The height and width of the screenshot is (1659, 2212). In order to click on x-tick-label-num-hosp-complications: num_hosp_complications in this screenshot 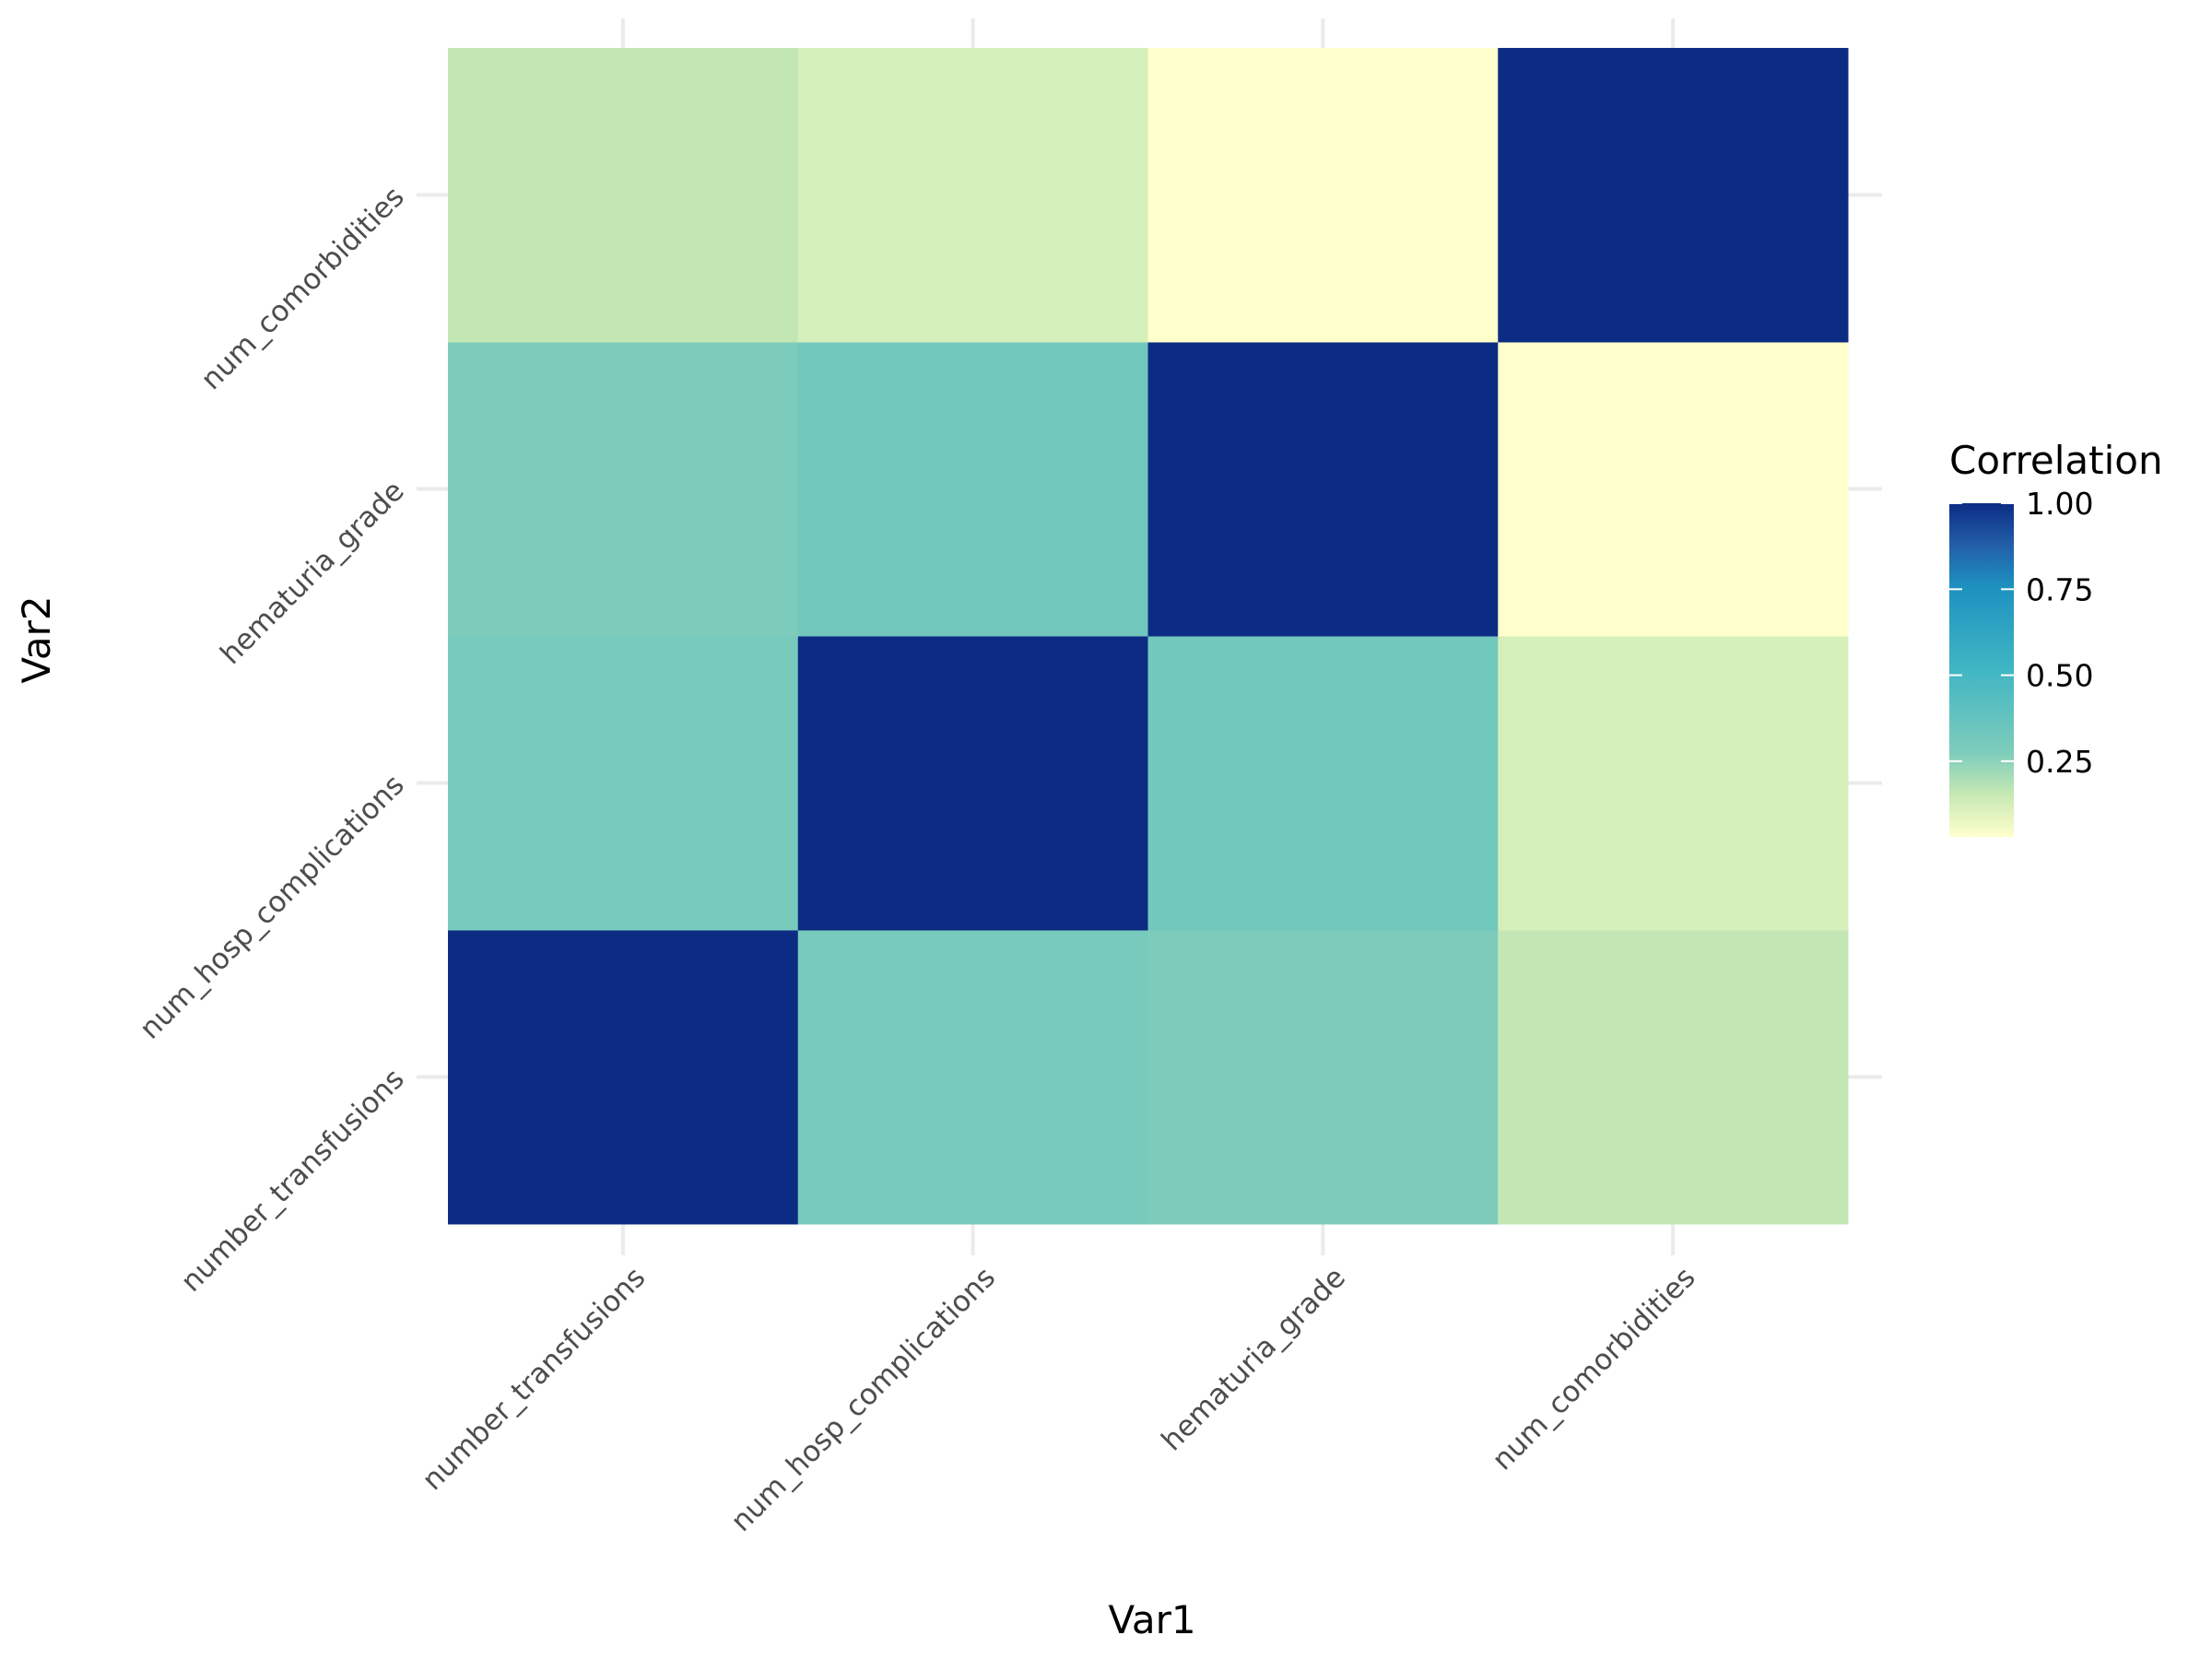, I will do `click(863, 1399)`.